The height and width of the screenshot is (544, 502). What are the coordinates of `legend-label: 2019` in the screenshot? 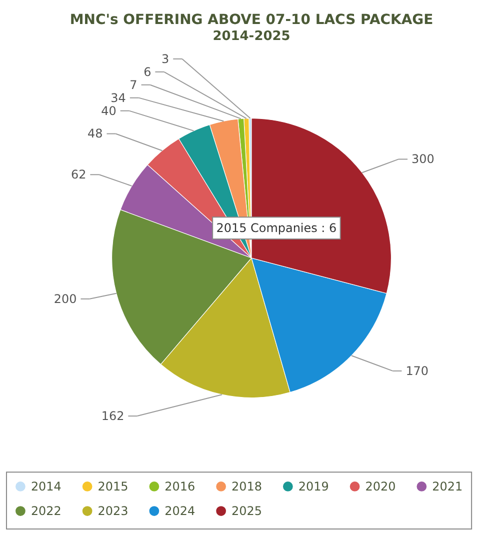 It's located at (313, 486).